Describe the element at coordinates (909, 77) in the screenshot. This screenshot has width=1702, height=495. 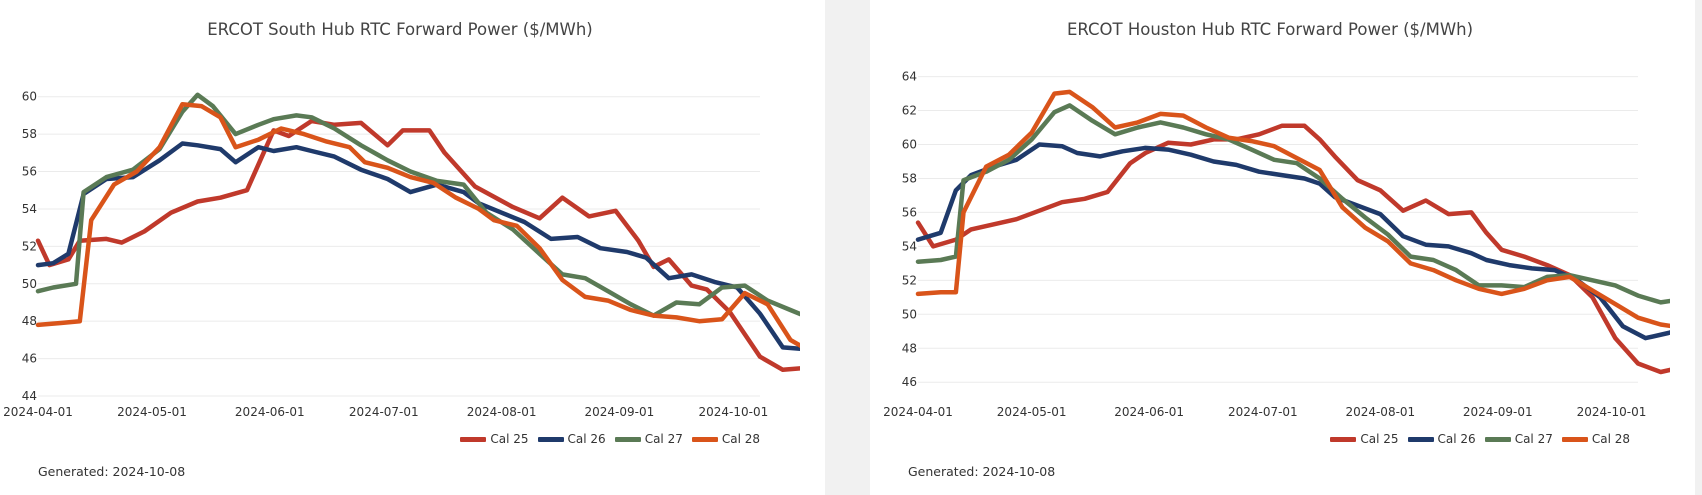
I see `y-tick-label: 64` at that location.